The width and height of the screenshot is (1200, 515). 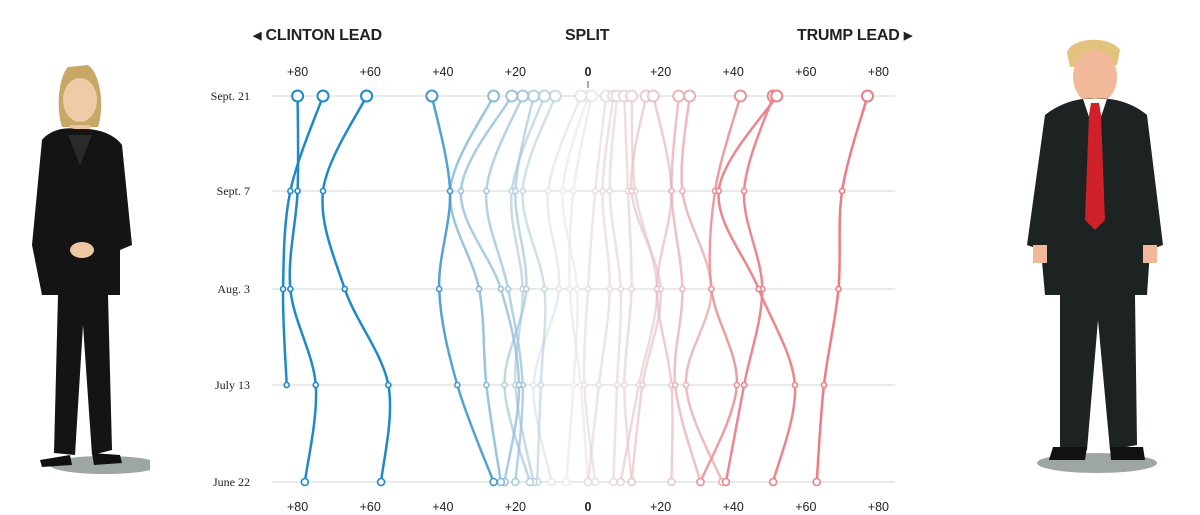 I want to click on trump-lead-header: TRUMP LEAD ▶, so click(x=855, y=35).